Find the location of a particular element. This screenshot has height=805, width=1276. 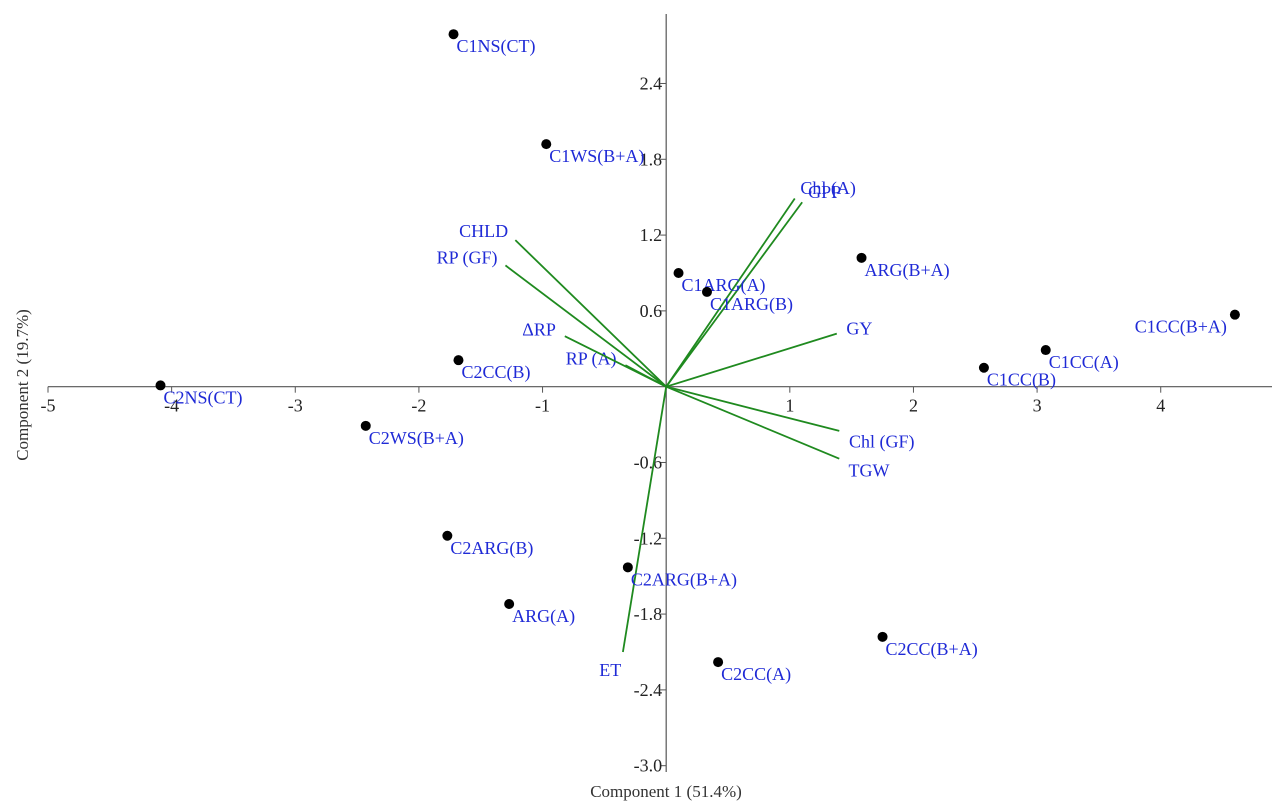

point-label: C1ARG(A) is located at coordinates (724, 285).